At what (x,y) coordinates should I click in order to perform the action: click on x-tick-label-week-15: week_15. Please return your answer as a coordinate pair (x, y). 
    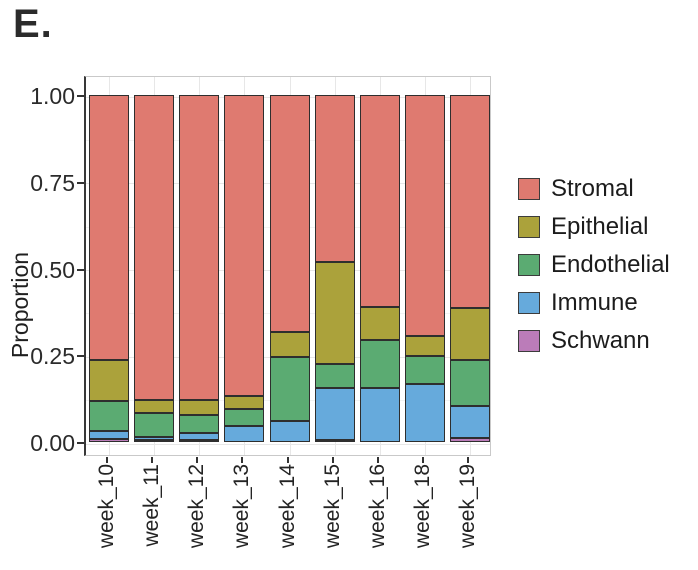
    Looking at the image, I should click on (332, 506).